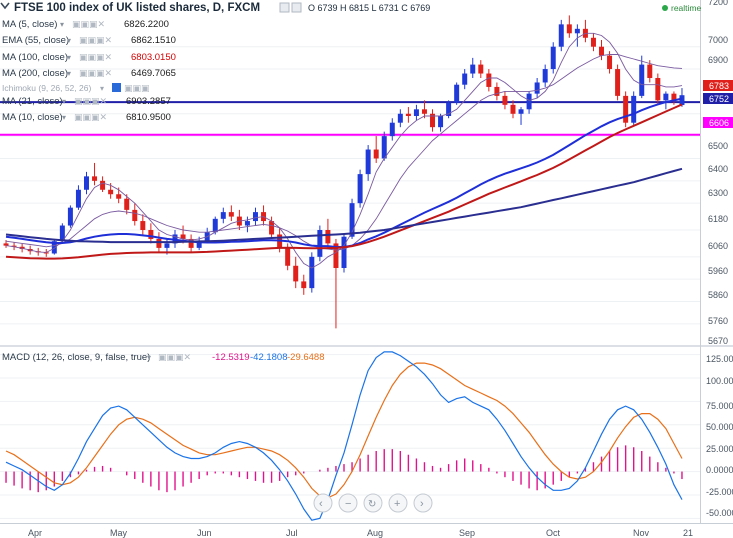 The width and height of the screenshot is (733, 538). What do you see at coordinates (148, 101) in the screenshot?
I see `indicator-value: 6903.2857` at bounding box center [148, 101].